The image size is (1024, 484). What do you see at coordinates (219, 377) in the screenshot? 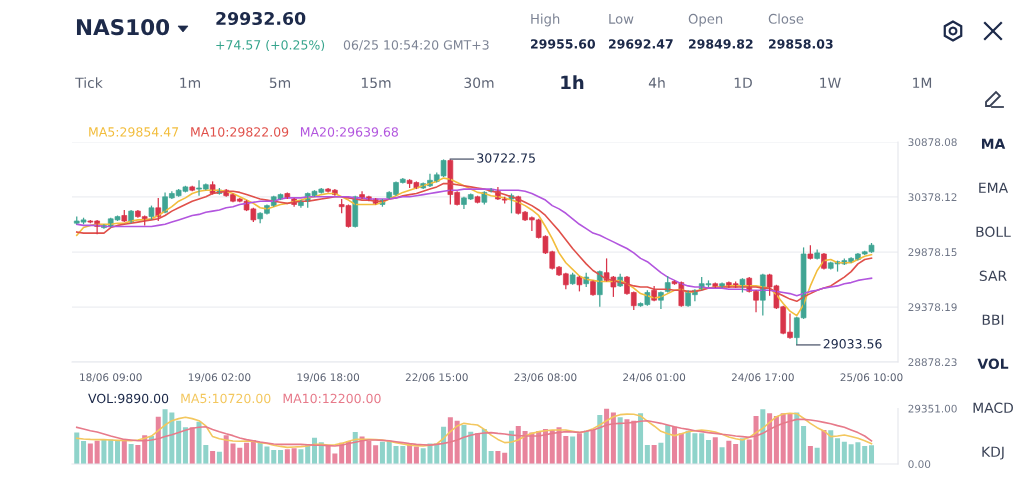
I see `x-tick-label: 19/06 02:00` at bounding box center [219, 377].